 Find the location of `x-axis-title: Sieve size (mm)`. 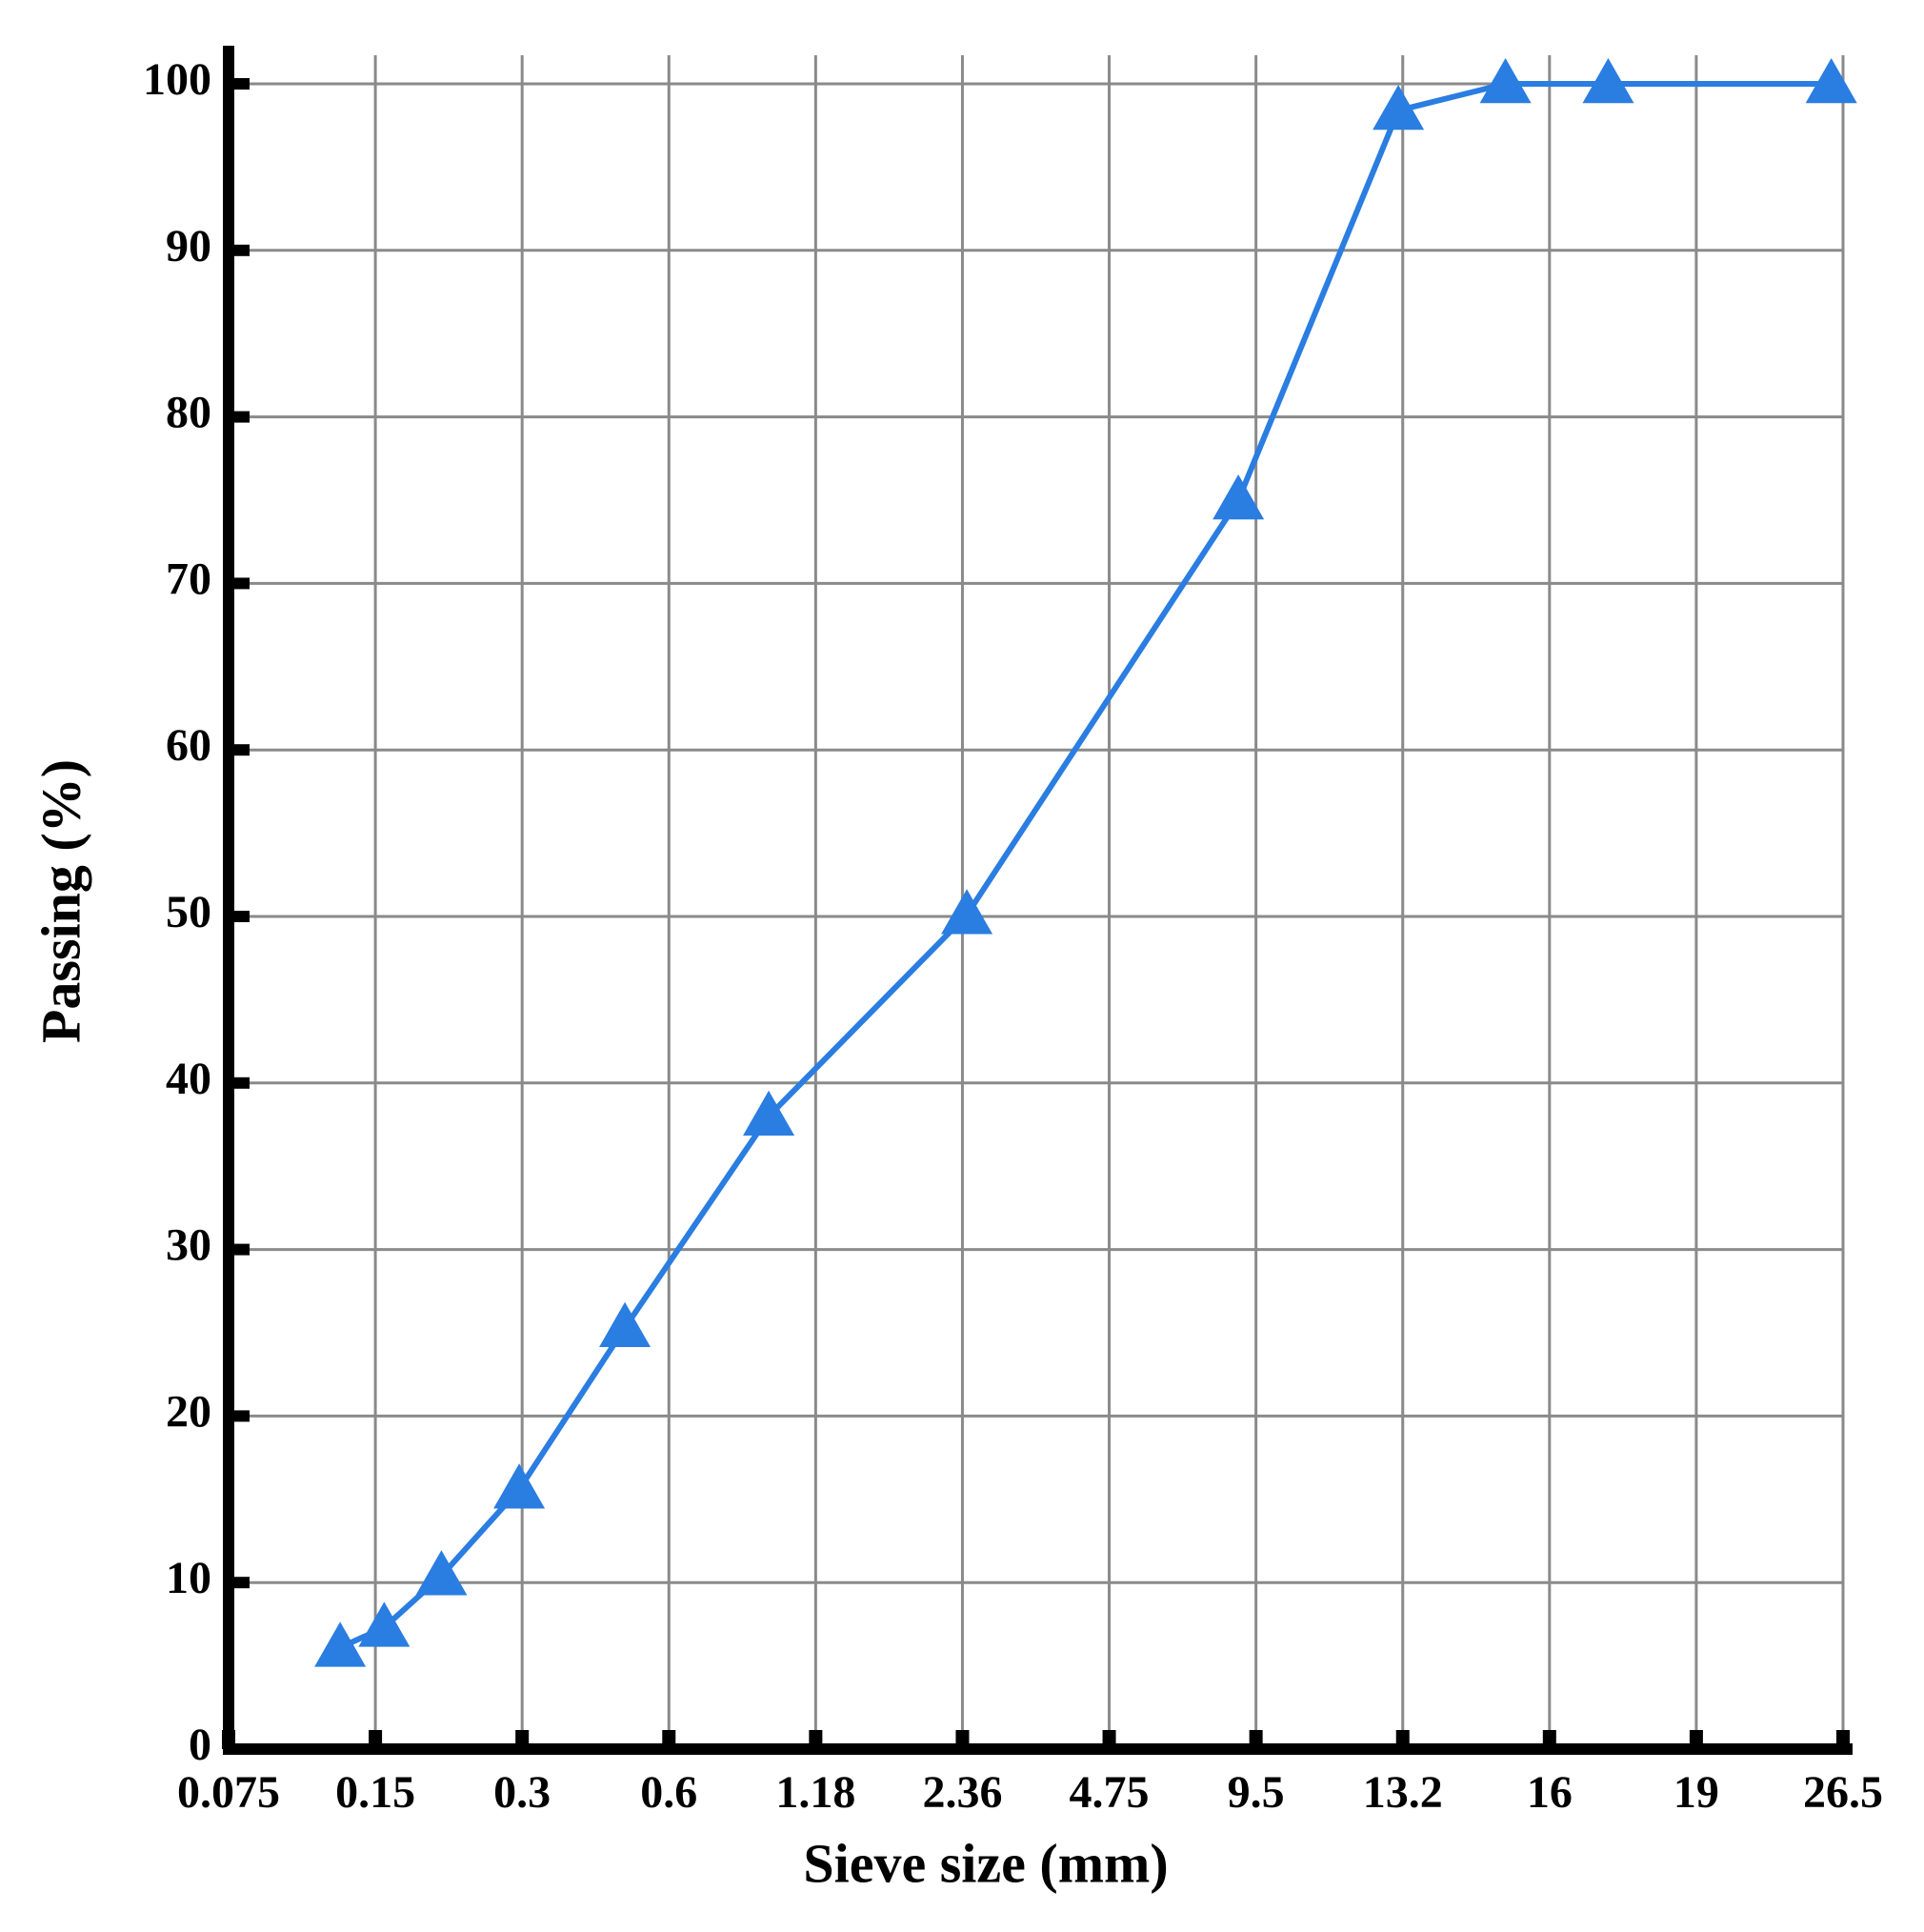

x-axis-title: Sieve size (mm) is located at coordinates (985, 1863).